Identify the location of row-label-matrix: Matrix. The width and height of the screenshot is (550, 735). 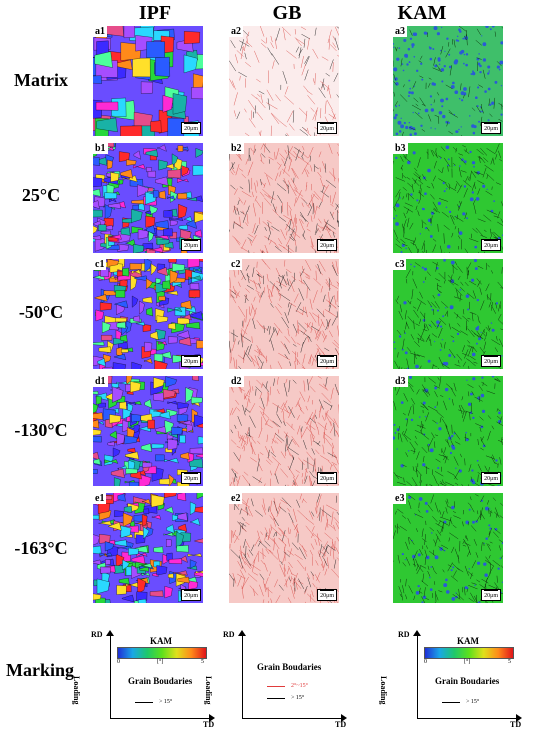
(41, 80).